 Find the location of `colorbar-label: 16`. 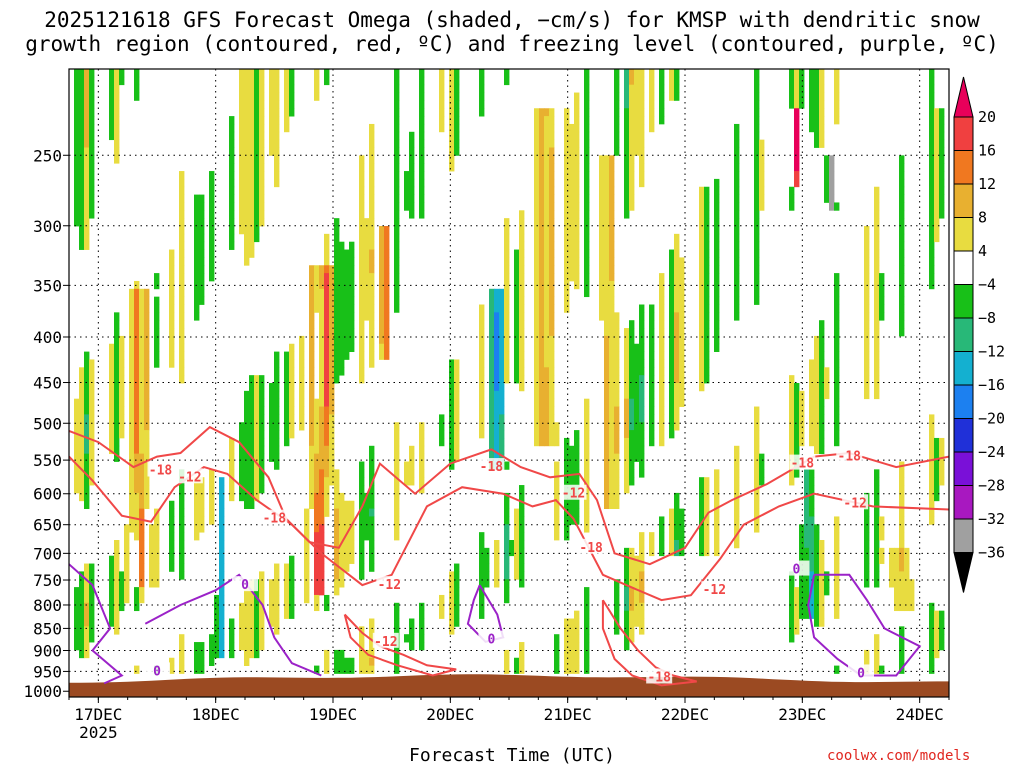

colorbar-label: 16 is located at coordinates (987, 151).